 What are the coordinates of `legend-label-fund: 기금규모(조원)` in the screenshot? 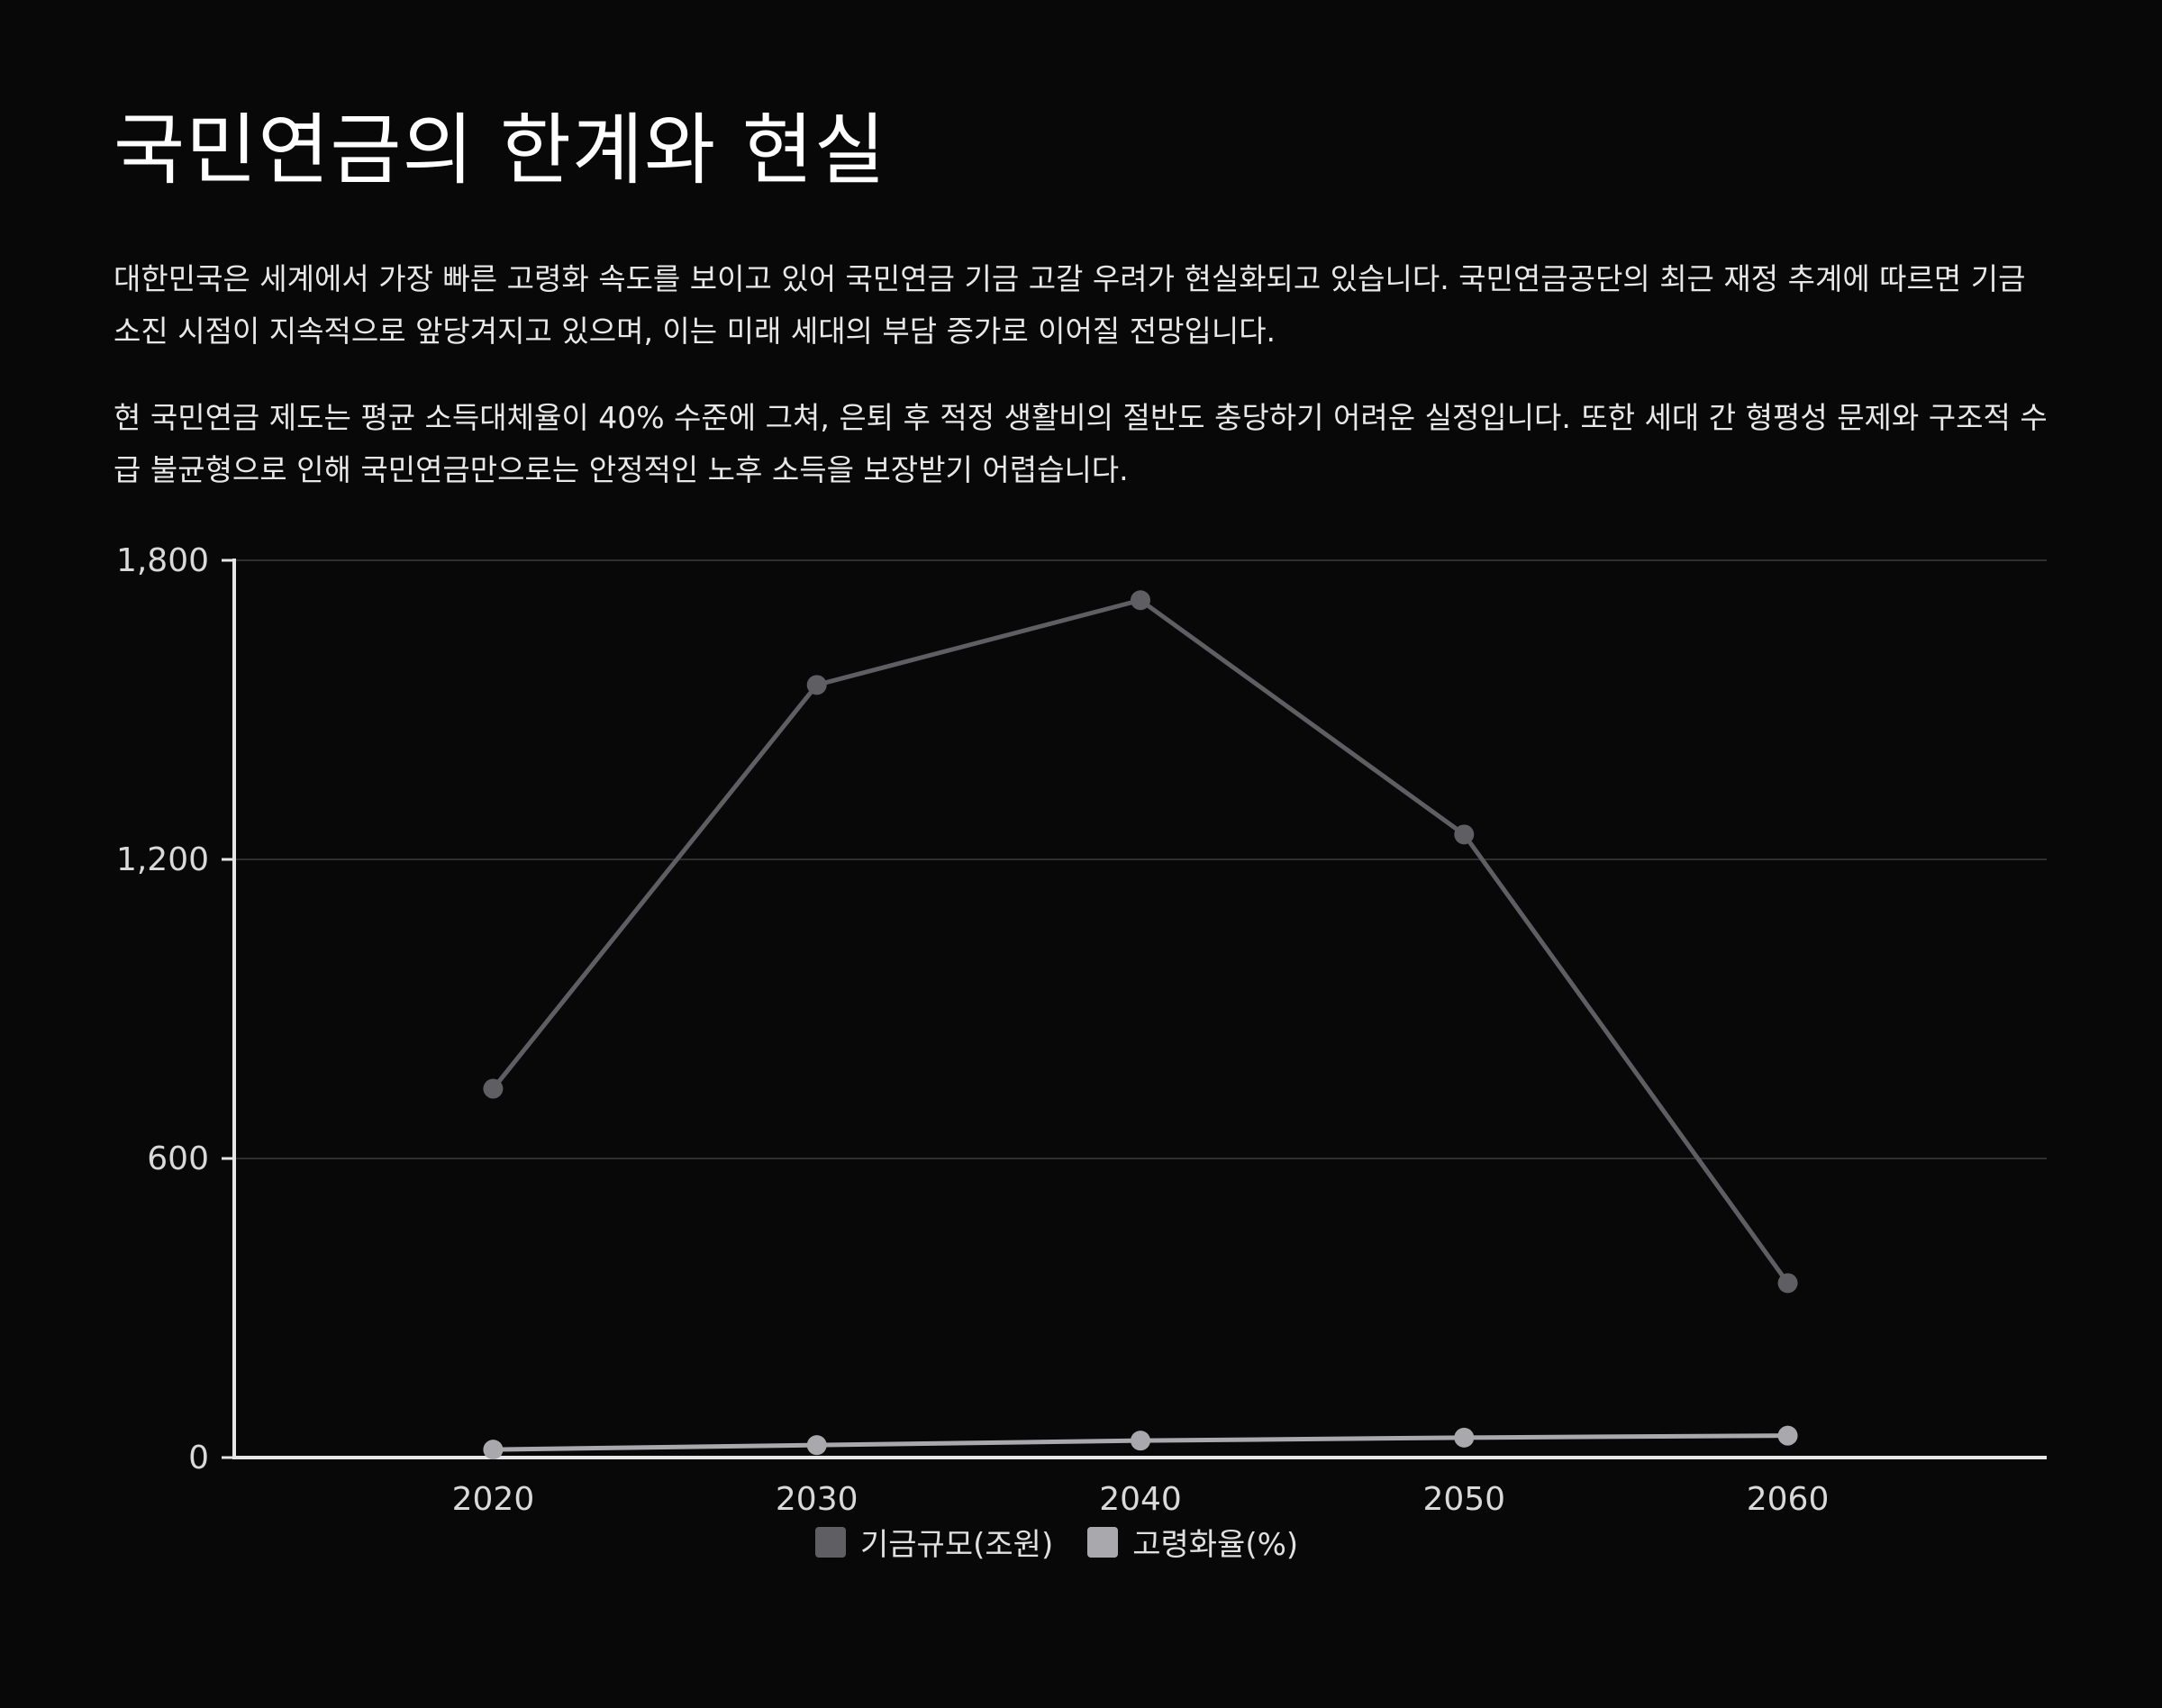 It's located at (957, 1545).